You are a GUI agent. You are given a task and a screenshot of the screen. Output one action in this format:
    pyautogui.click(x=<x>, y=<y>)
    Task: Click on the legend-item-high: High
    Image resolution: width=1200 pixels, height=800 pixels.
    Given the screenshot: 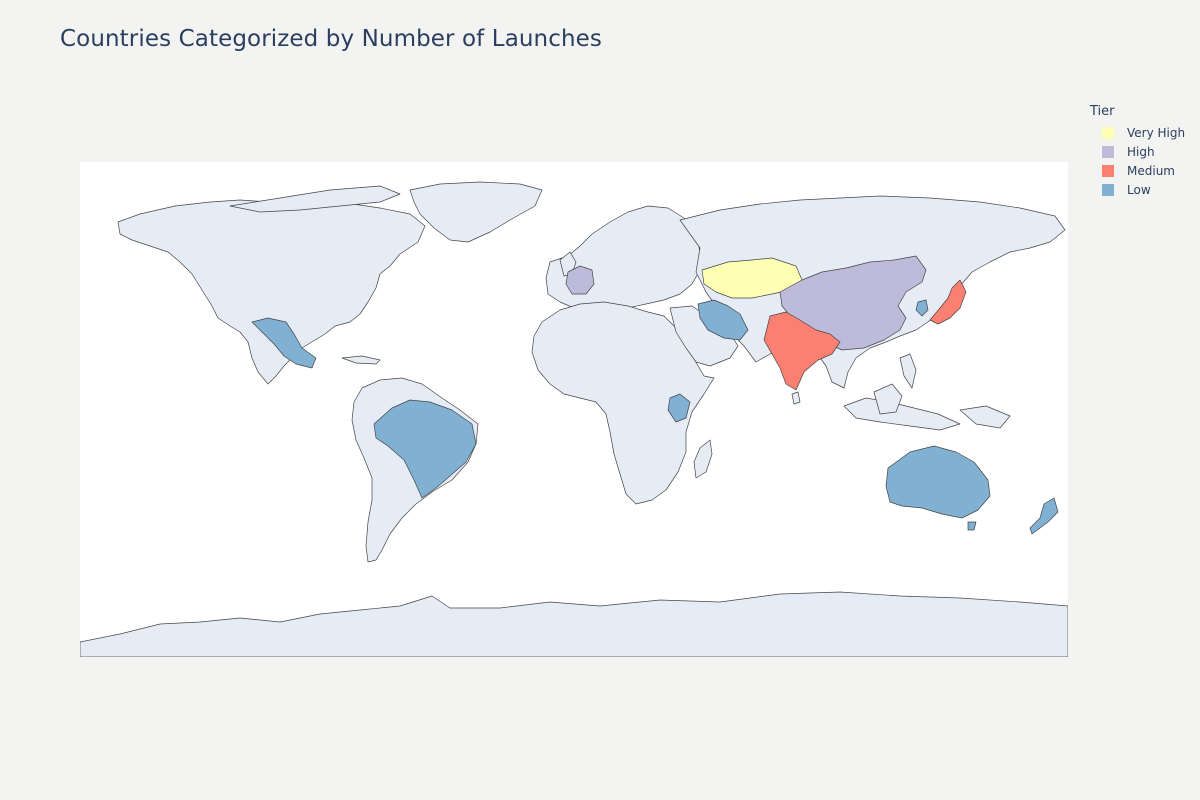 What is the action you would take?
    pyautogui.click(x=1137, y=151)
    